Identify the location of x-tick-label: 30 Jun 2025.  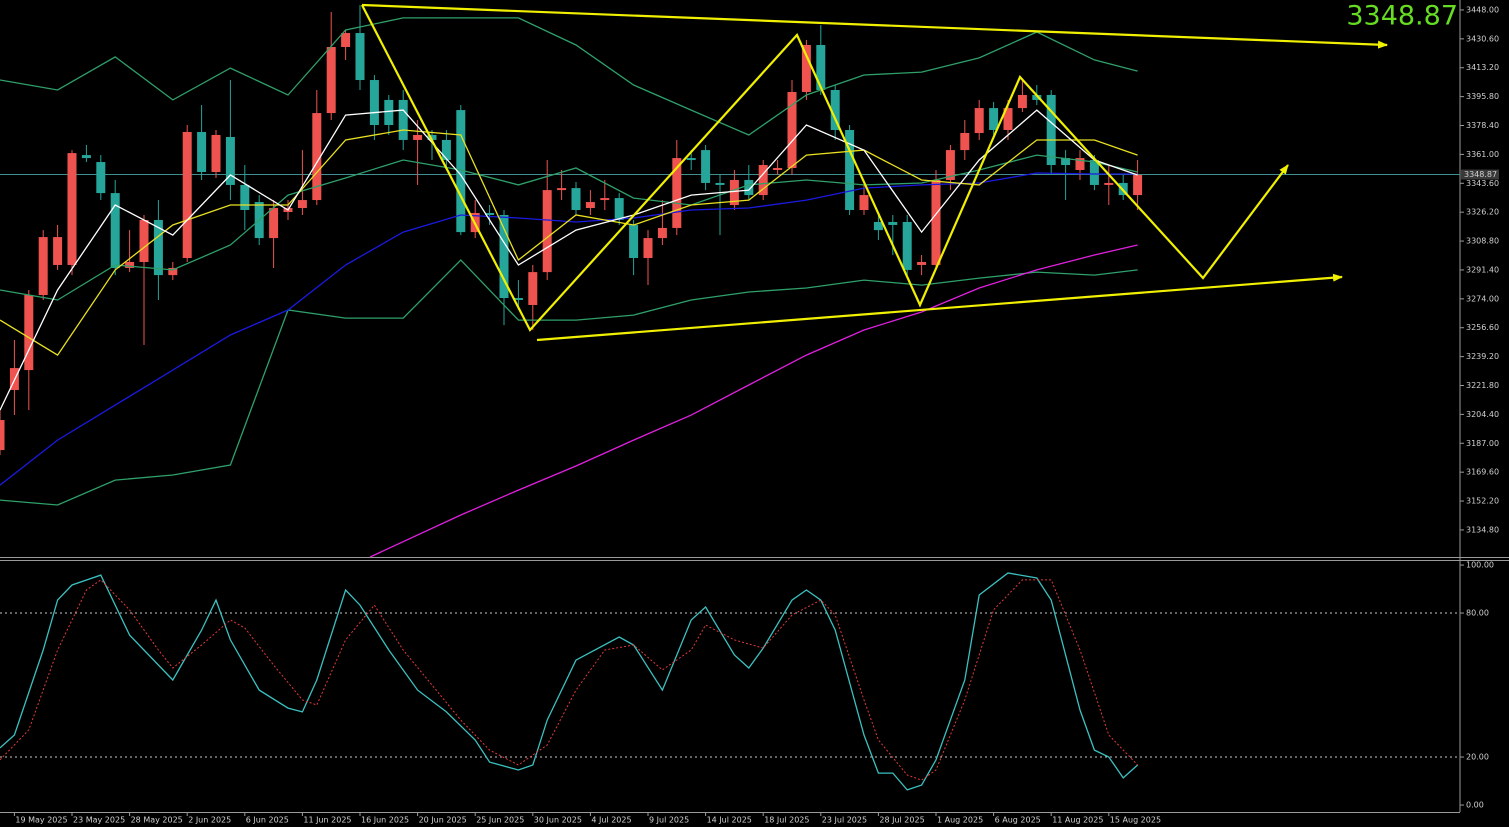
(558, 820).